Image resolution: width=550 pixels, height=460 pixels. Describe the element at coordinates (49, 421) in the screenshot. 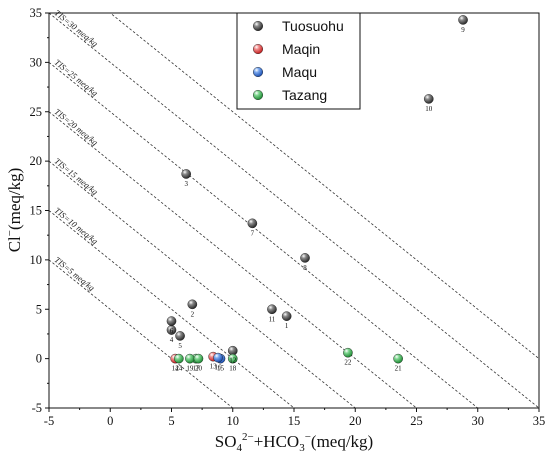

I see `x-tick-label: -5` at that location.